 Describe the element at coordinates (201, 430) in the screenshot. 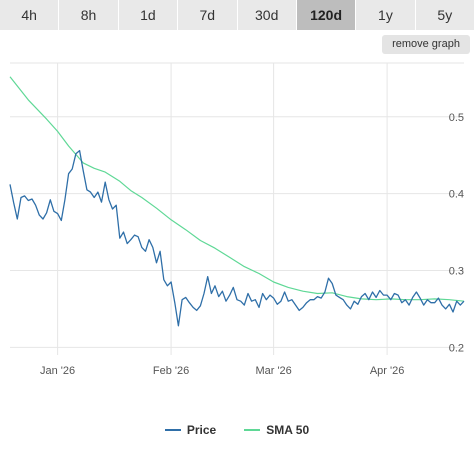

I see `legend-label-price: Price` at that location.